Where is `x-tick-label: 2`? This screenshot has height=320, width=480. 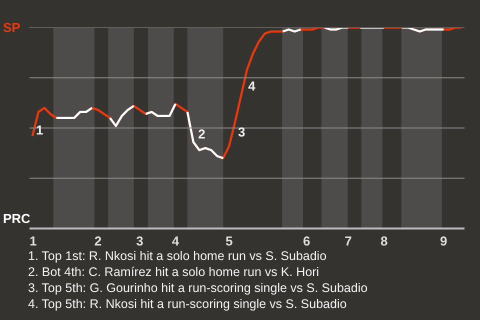
x-tick-label: 2 is located at coordinates (98, 241).